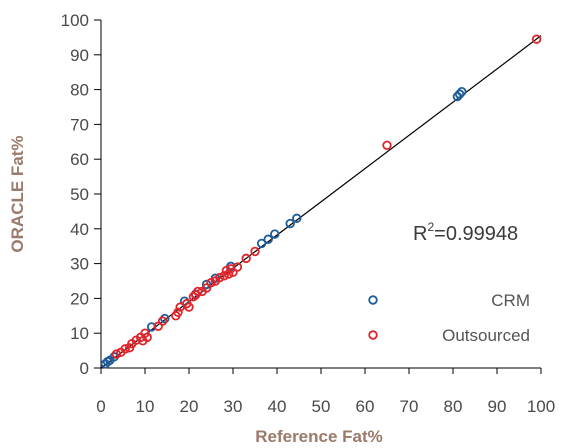 The width and height of the screenshot is (563, 448). Describe the element at coordinates (510, 300) in the screenshot. I see `legend-label-crm: CRM` at that location.